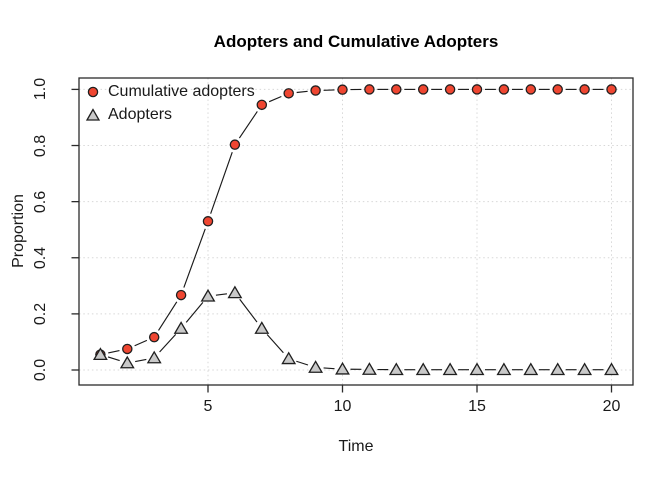 The height and width of the screenshot is (480, 672). Describe the element at coordinates (611, 406) in the screenshot. I see `x-tick-label: 20` at that location.